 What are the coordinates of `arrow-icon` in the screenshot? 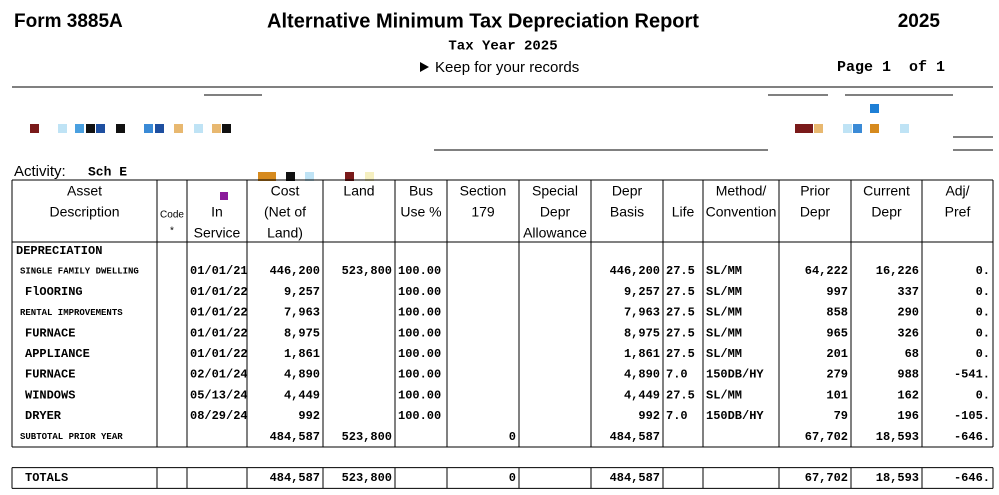 It's located at (424, 67).